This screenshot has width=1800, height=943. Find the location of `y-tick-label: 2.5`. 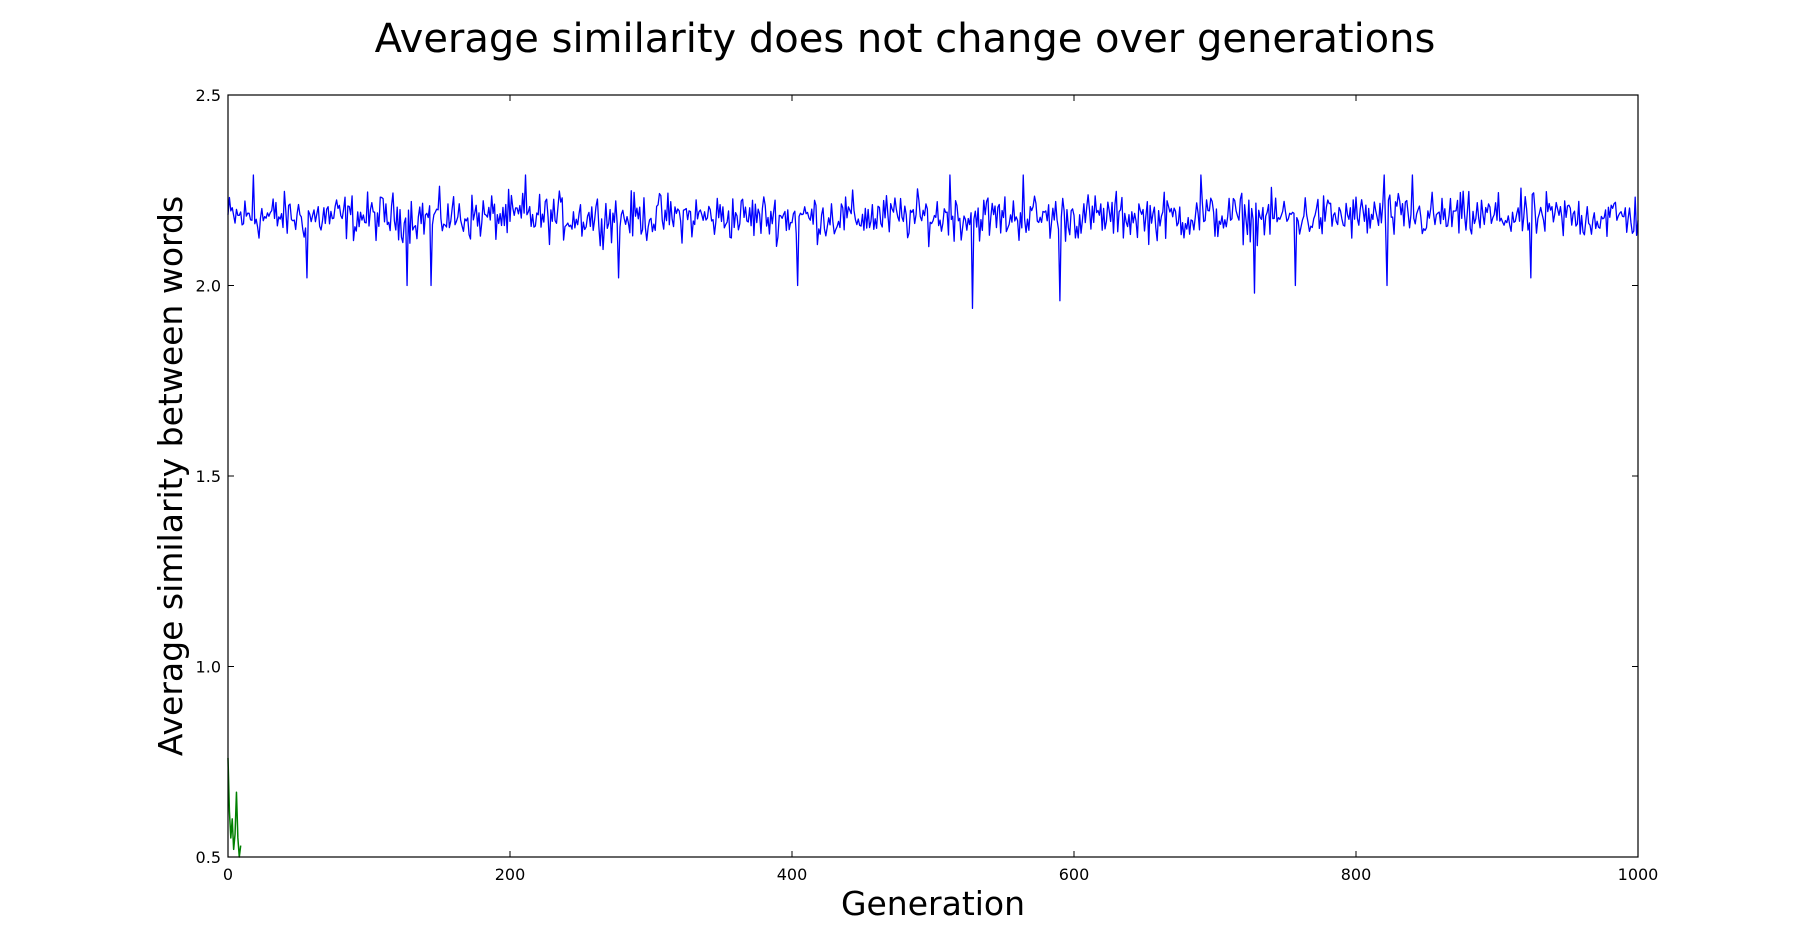

y-tick-label: 2.5 is located at coordinates (208, 95).